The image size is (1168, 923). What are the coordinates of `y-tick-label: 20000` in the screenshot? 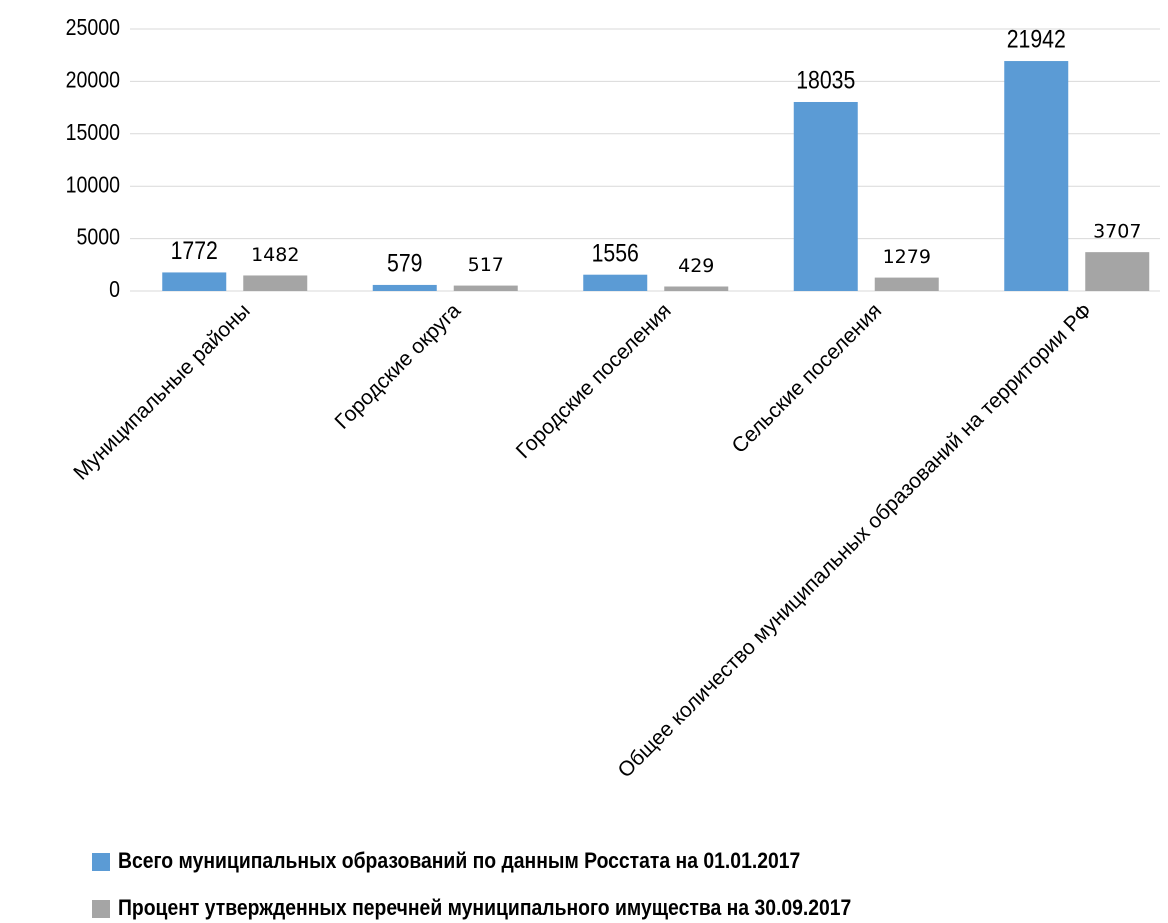 It's located at (93, 80).